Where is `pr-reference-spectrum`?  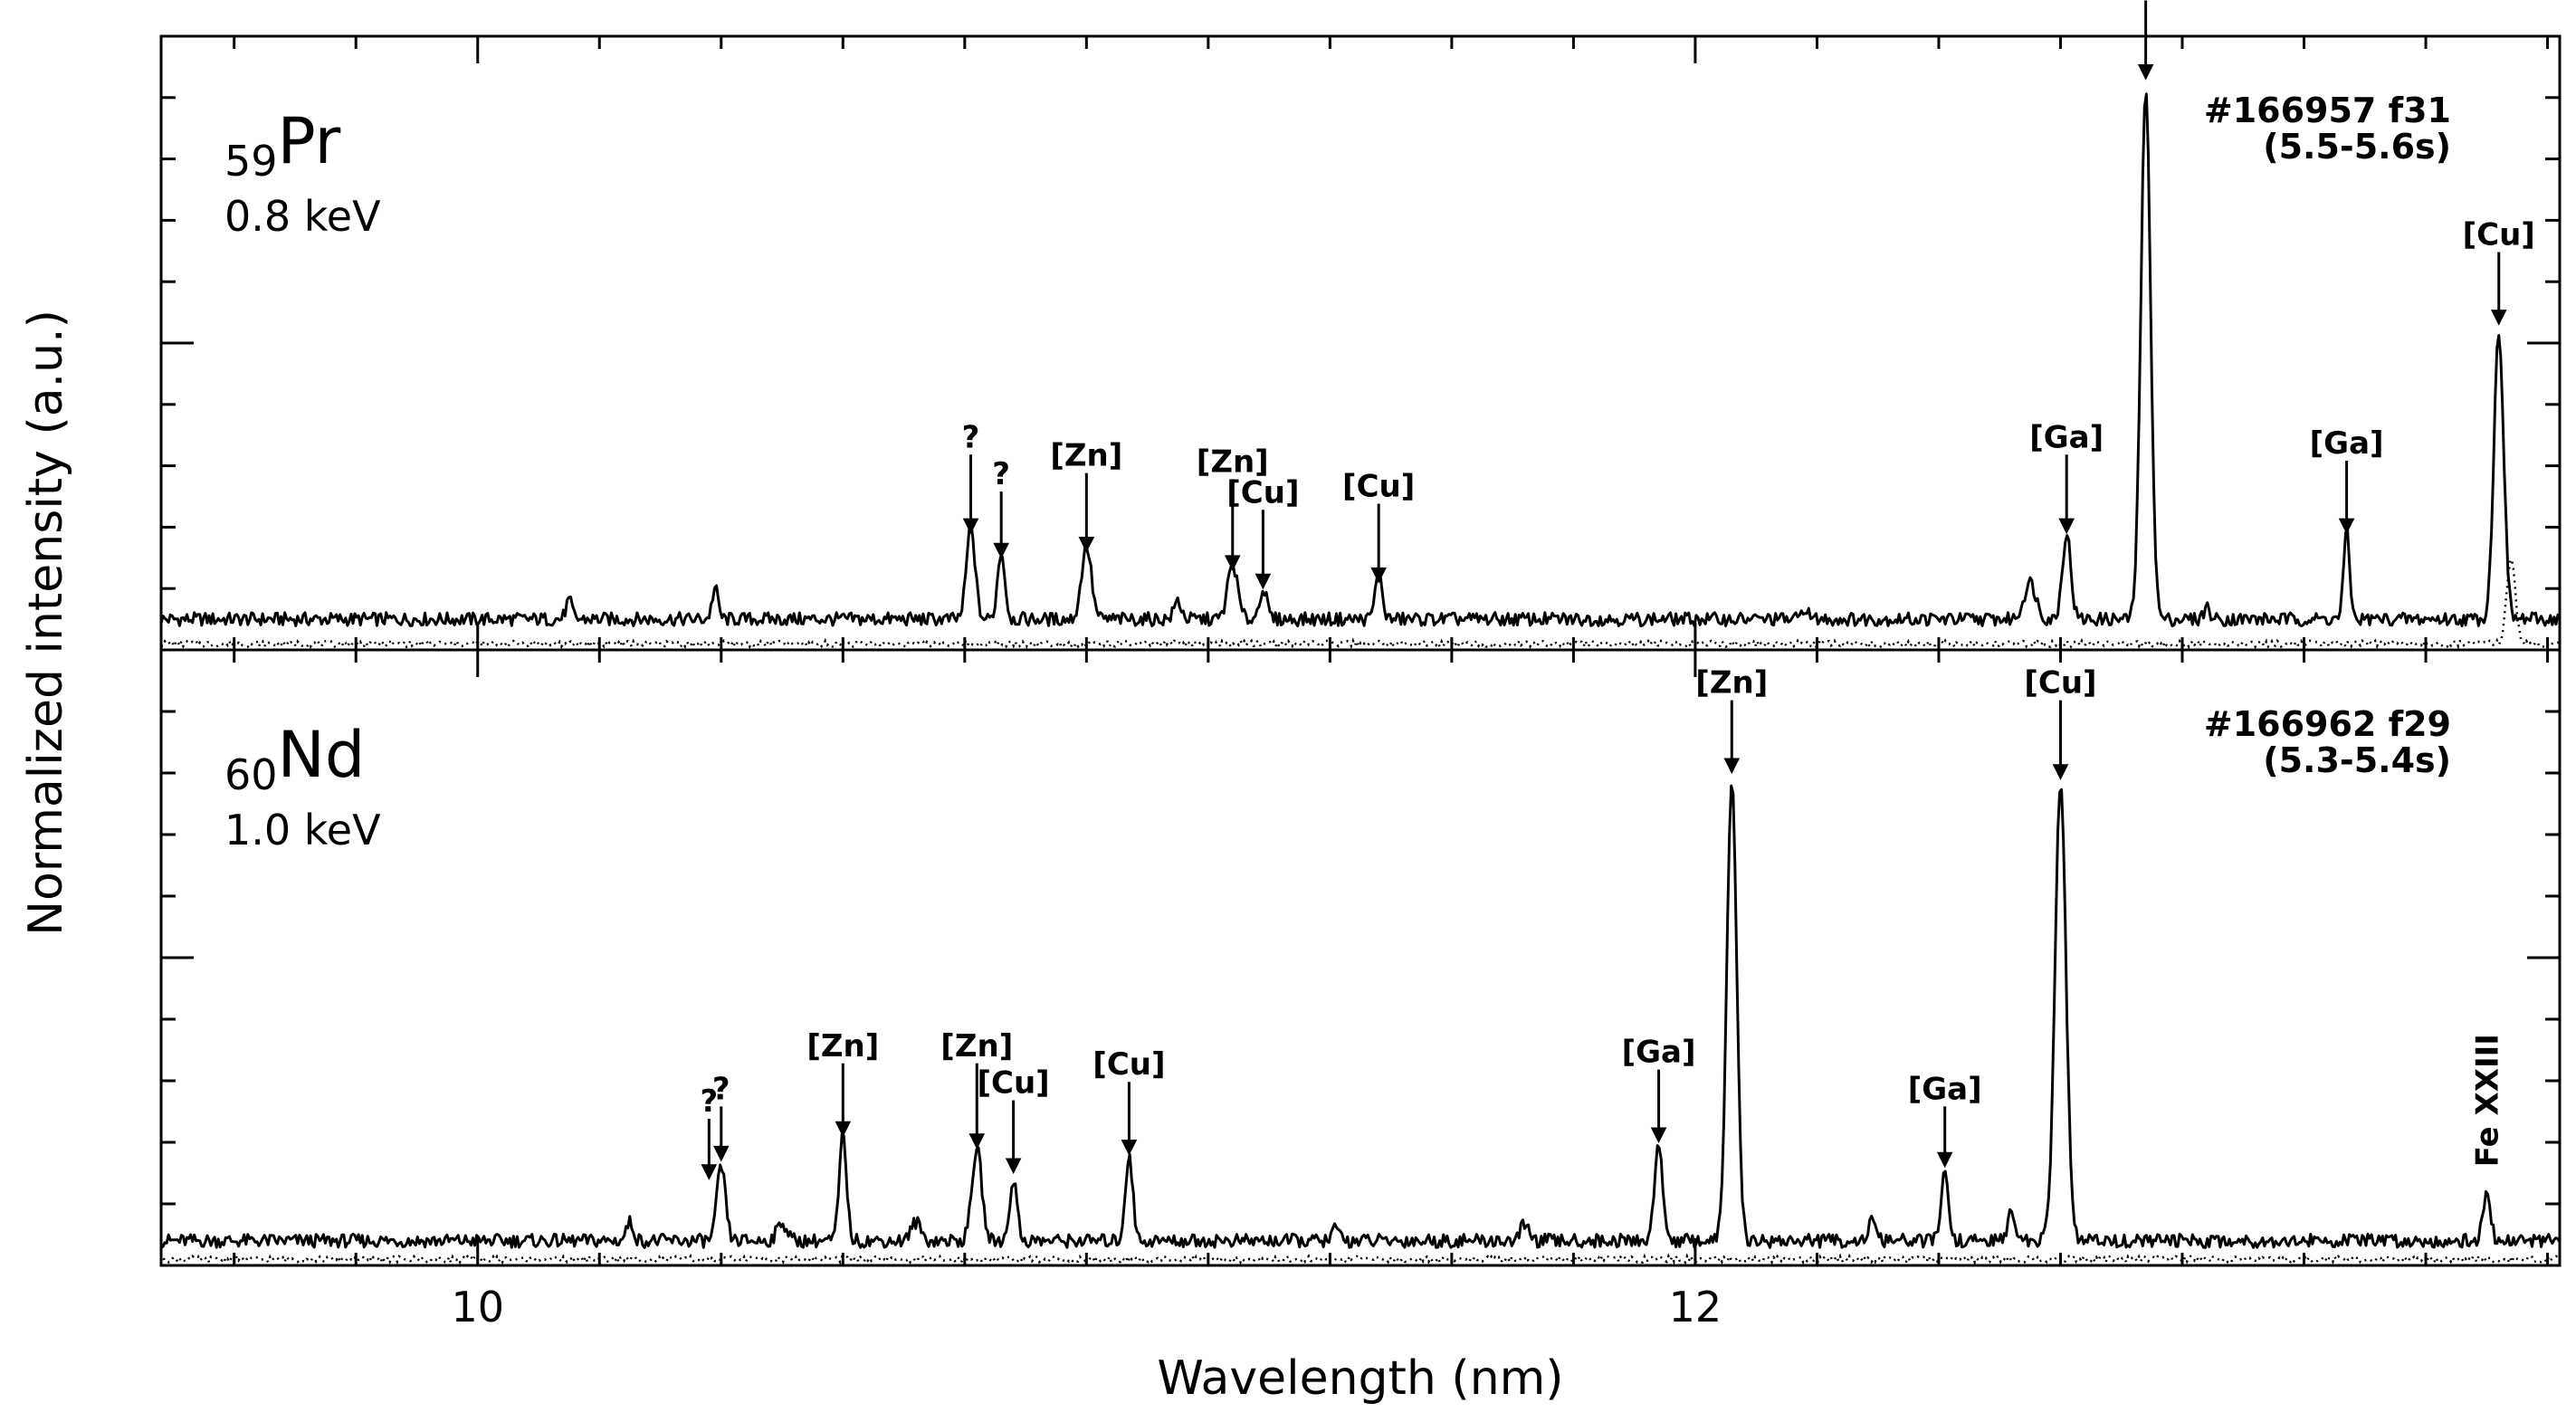 pr-reference-spectrum is located at coordinates (1360, 603).